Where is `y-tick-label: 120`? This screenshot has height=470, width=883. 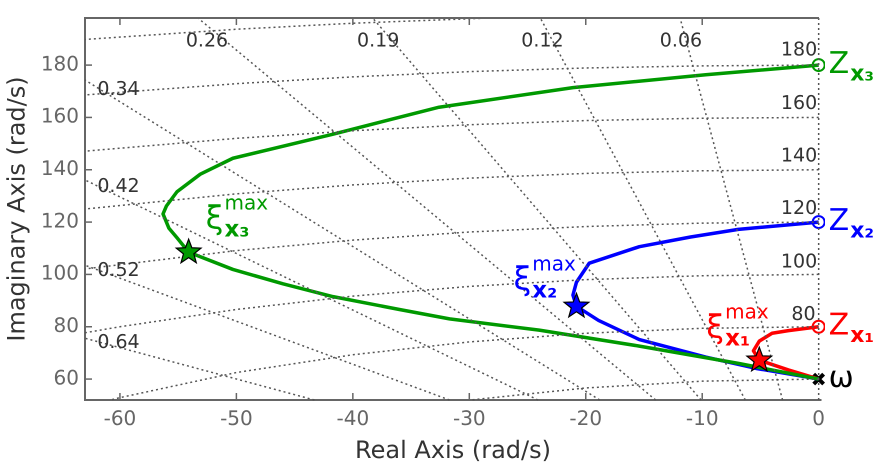 y-tick-label: 120 is located at coordinates (59, 220).